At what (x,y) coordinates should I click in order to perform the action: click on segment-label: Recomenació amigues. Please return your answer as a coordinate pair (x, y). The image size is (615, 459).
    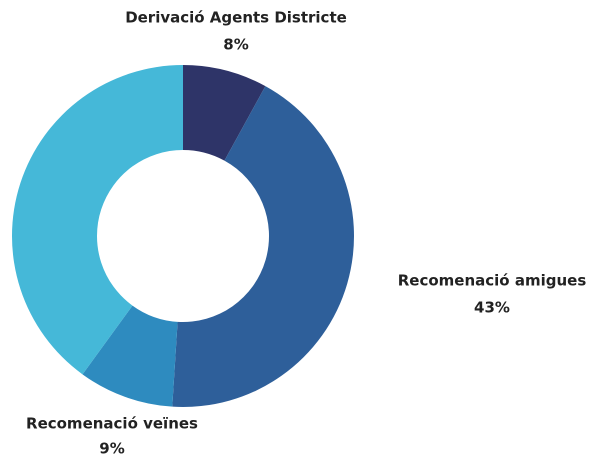
    Looking at the image, I should click on (492, 281).